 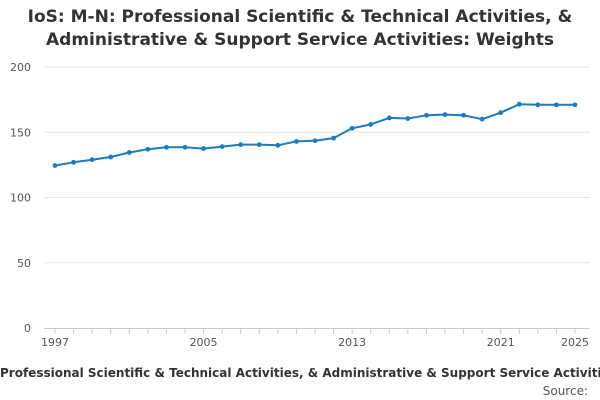 I want to click on y-tick-label: 50, so click(x=24, y=263).